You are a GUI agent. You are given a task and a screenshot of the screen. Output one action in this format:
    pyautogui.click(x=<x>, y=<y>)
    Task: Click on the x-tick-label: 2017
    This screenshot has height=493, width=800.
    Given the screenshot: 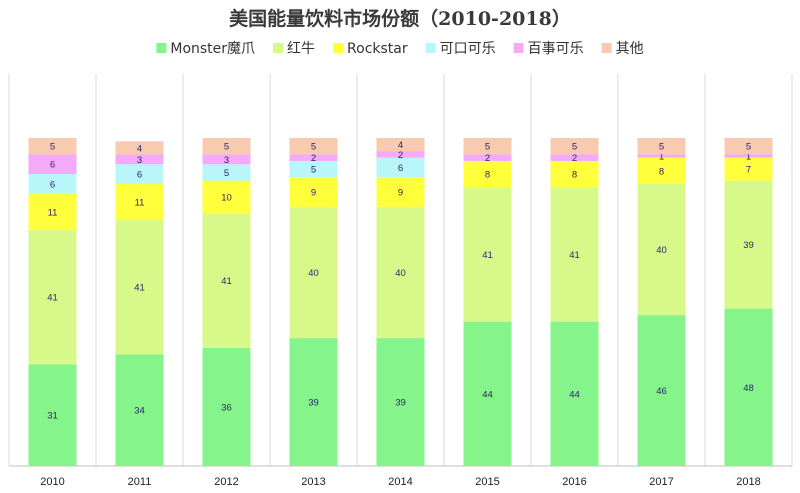 What is the action you would take?
    pyautogui.click(x=661, y=482)
    